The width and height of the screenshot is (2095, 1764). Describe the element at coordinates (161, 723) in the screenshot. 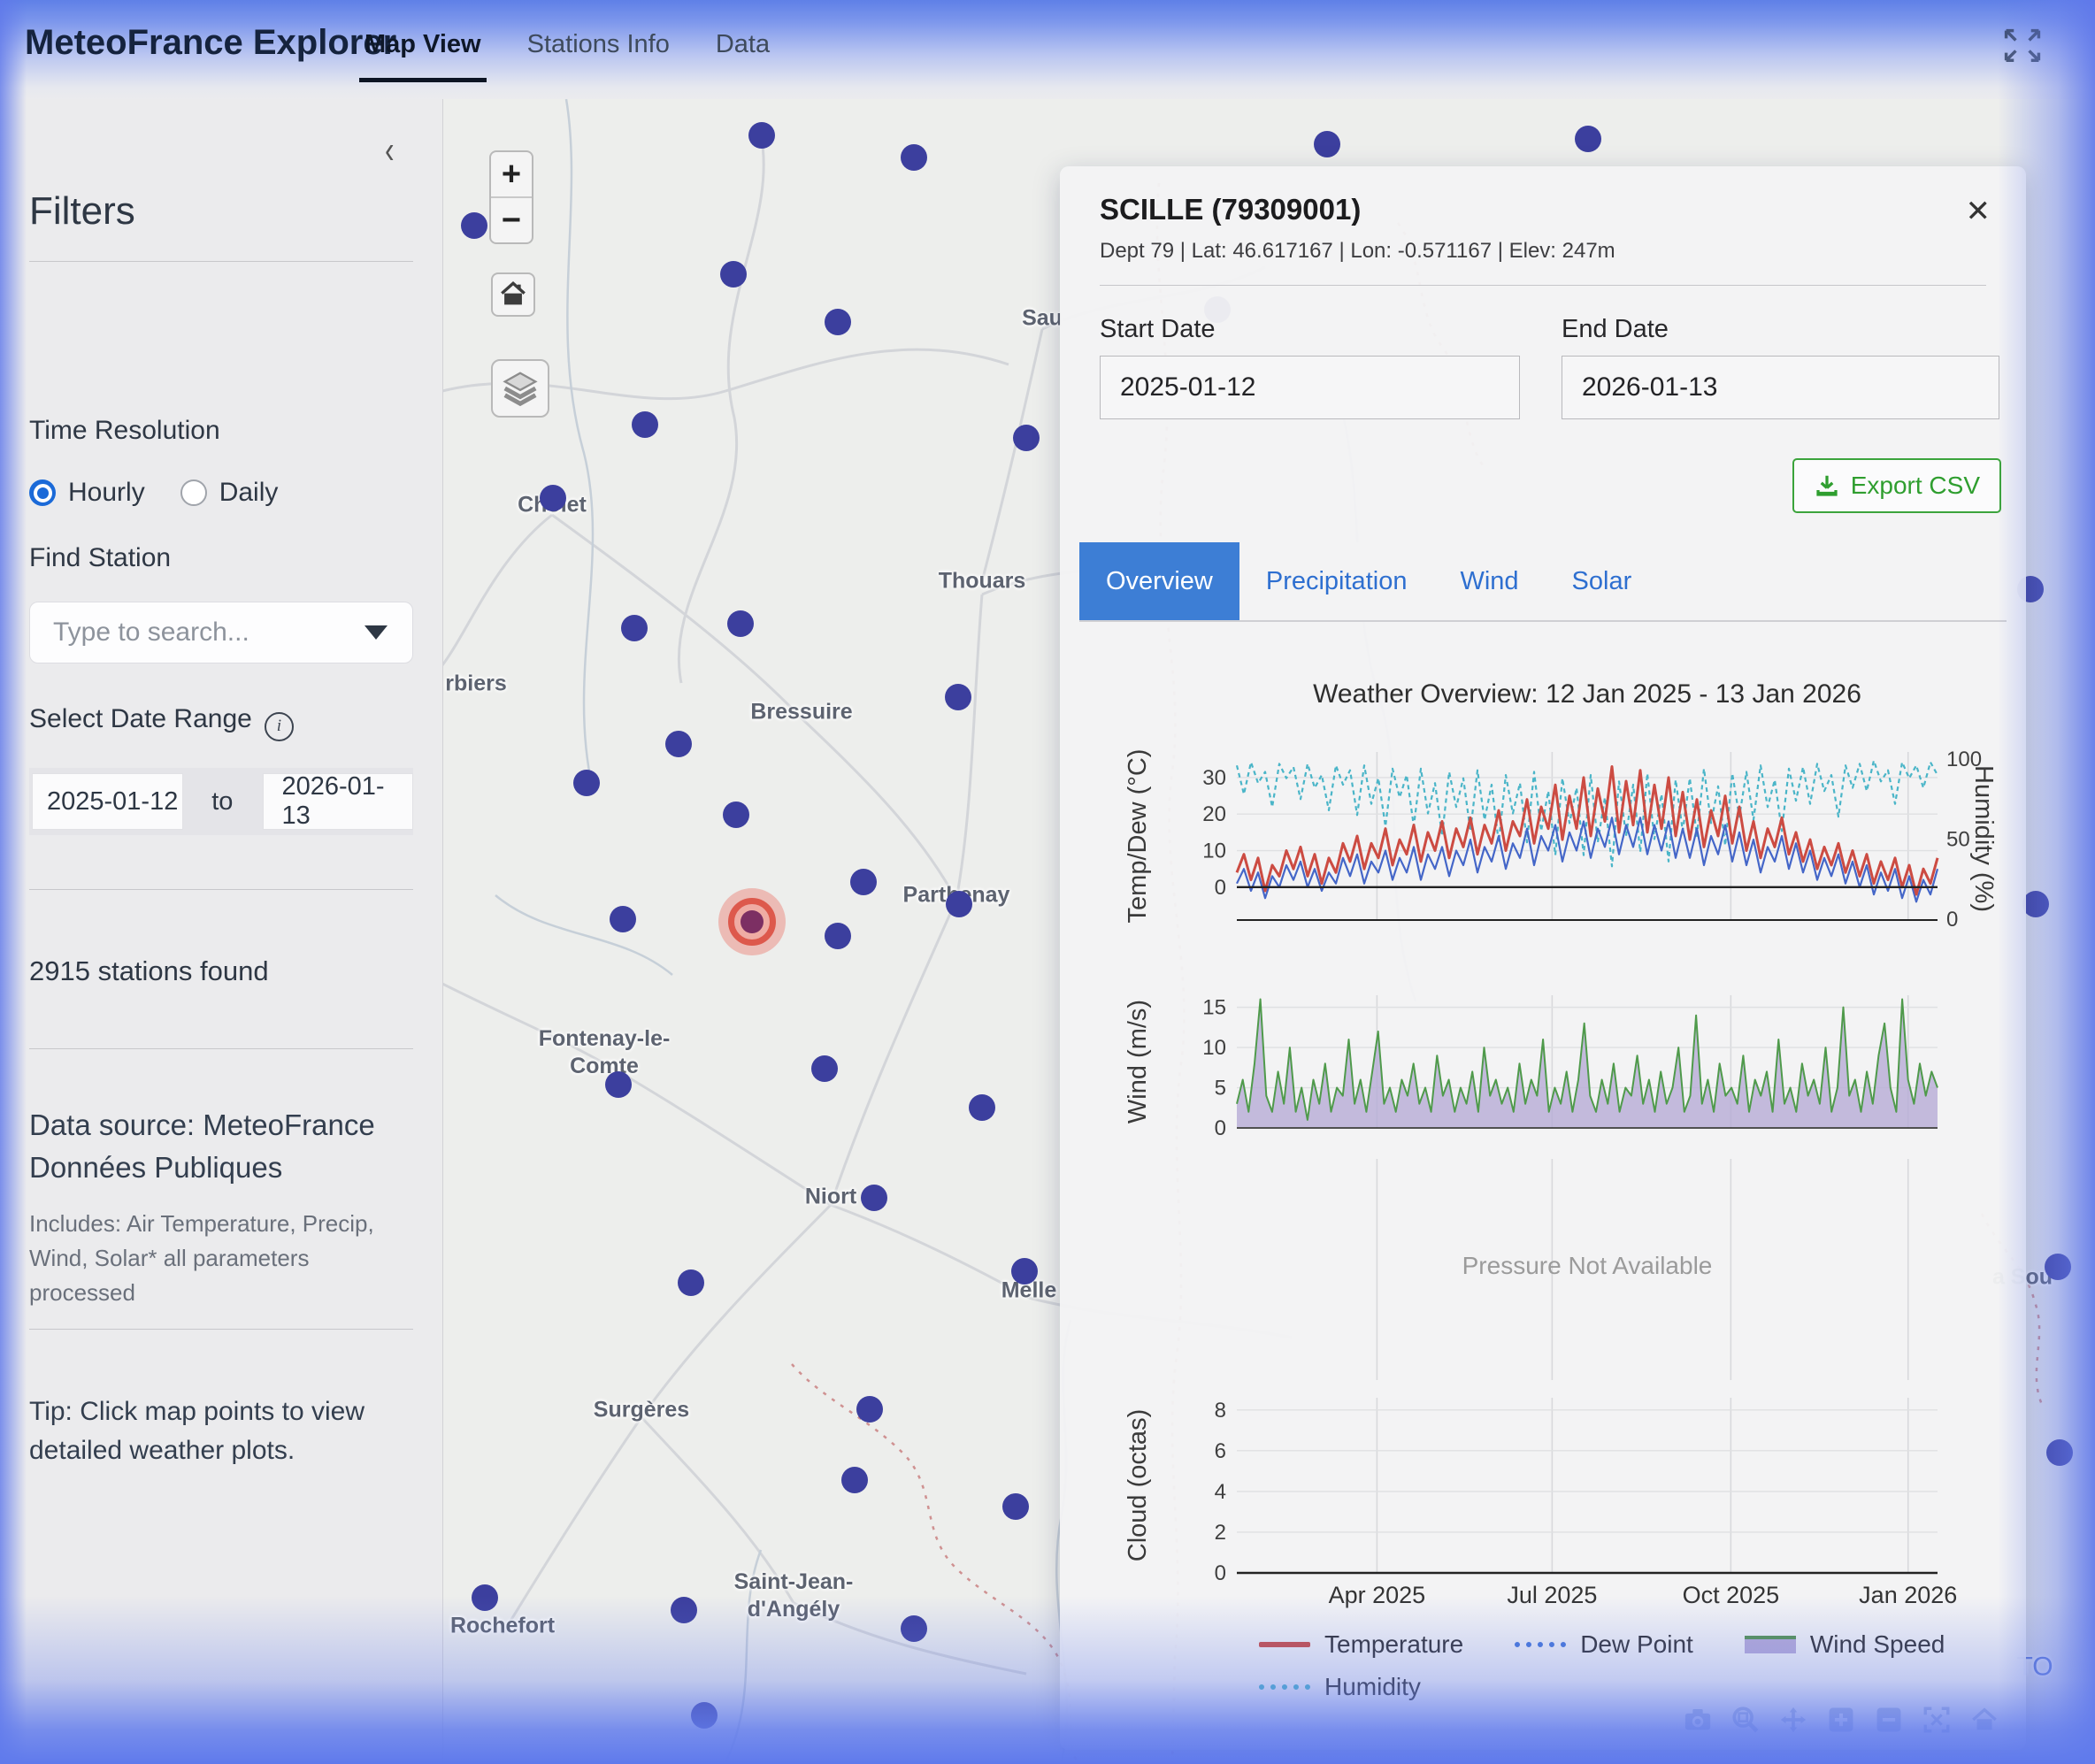

I see `date-range-label: Select Date Range i` at that location.